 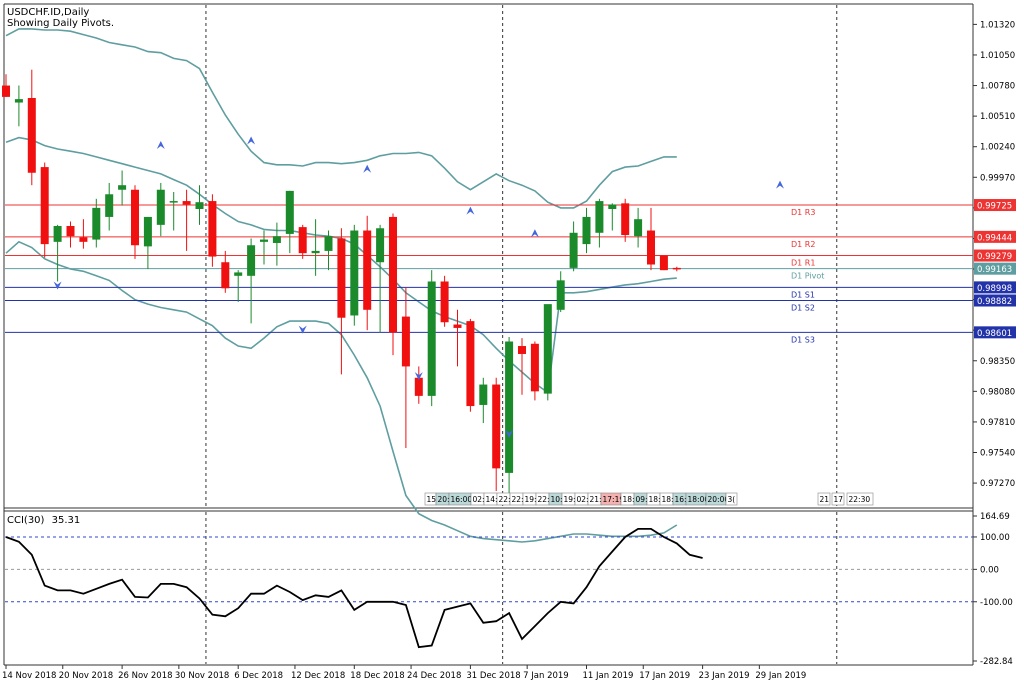 What do you see at coordinates (202, 676) in the screenshot?
I see `date-tick-label: 30 Nov 2018` at bounding box center [202, 676].